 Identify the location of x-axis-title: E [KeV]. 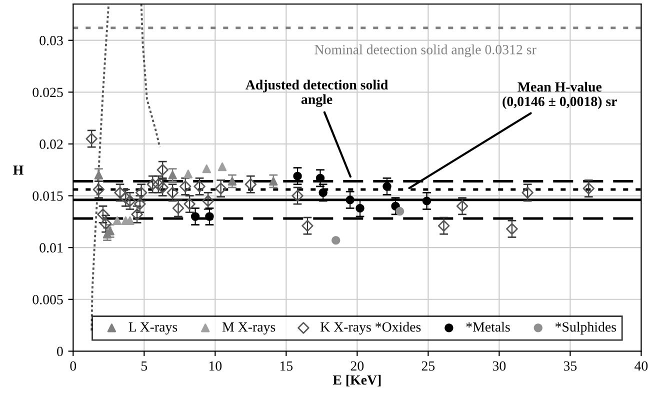
(356, 380).